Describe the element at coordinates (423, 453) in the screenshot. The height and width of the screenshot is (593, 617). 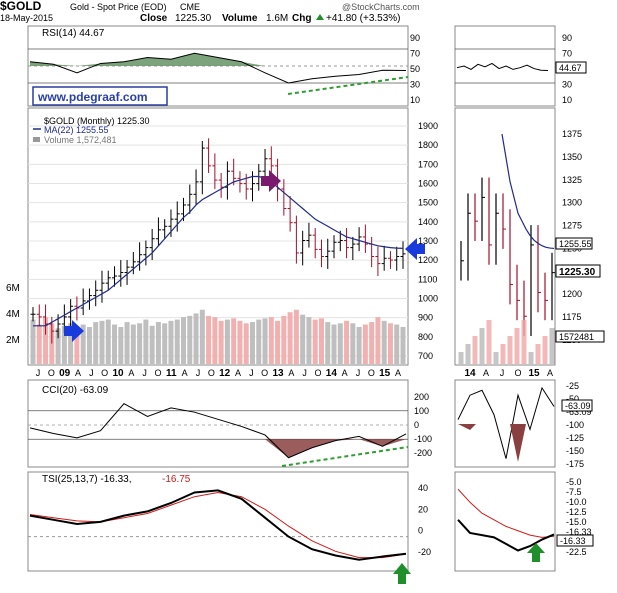
I see `cci-tick-label: -200` at that location.